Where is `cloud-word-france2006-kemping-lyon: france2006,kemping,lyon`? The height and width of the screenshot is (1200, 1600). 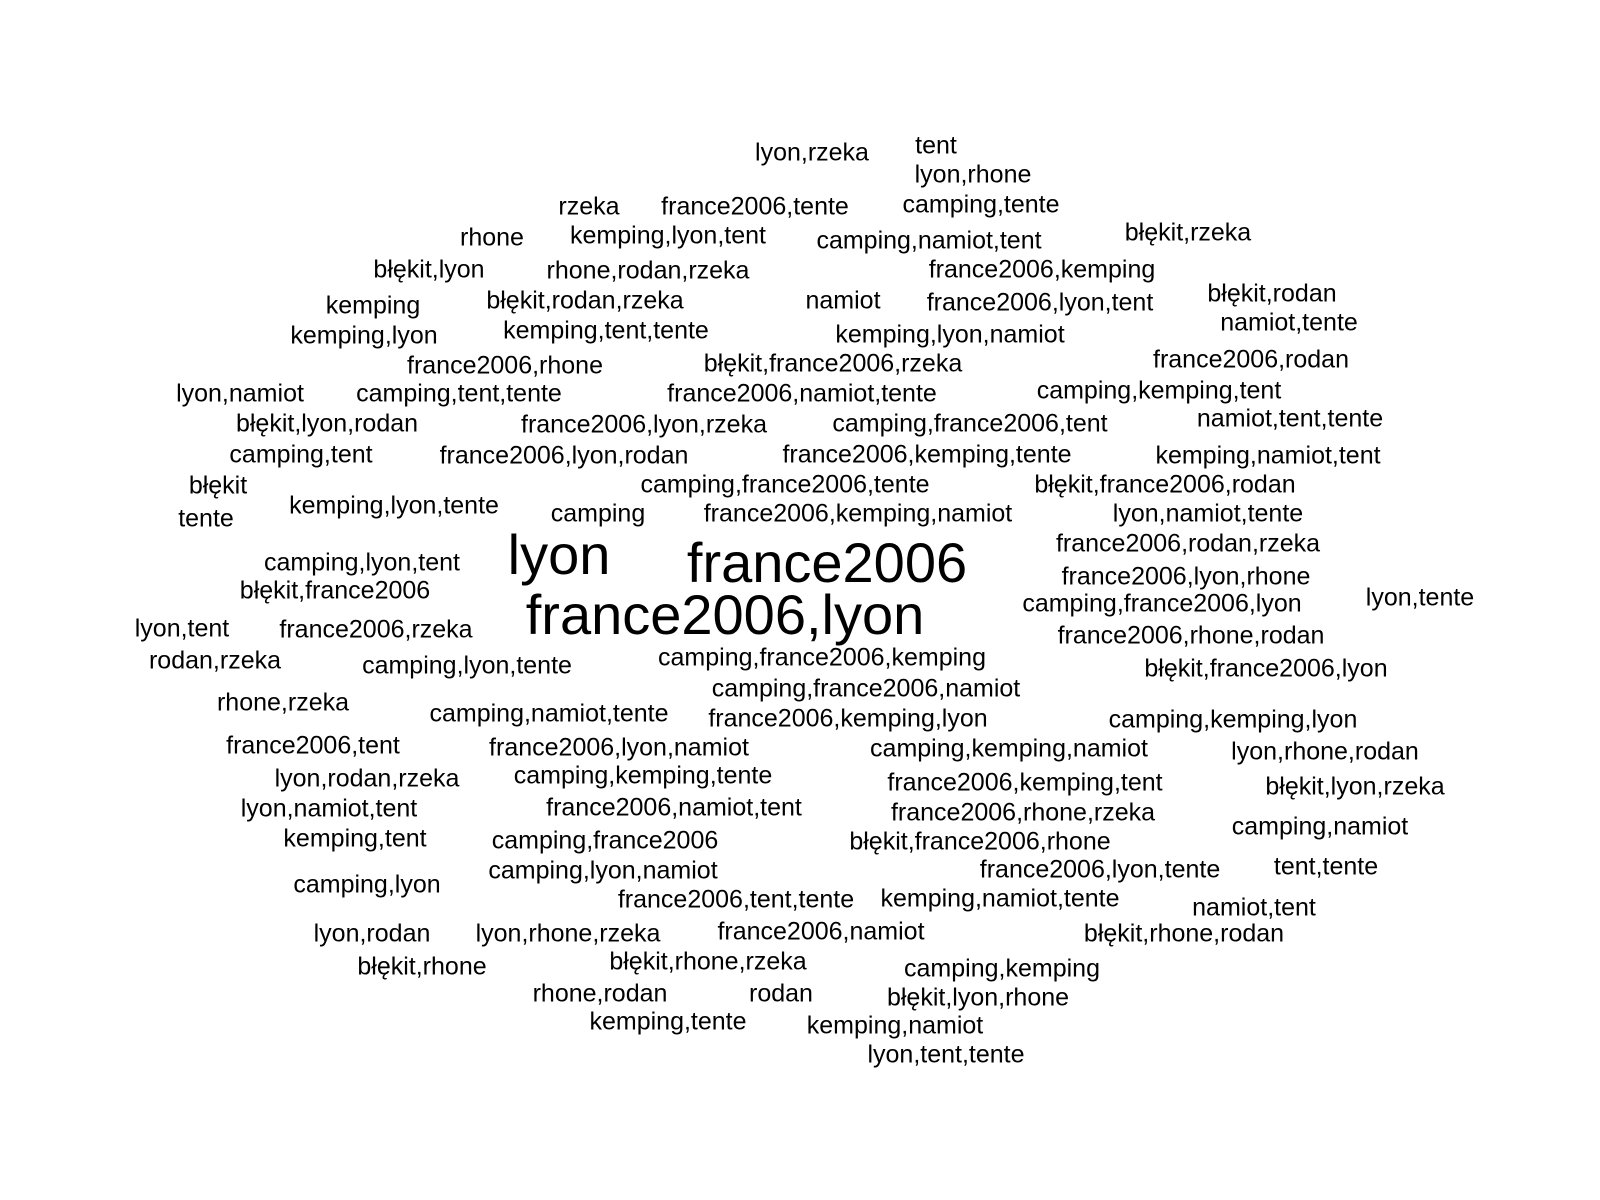
cloud-word-france2006-kemping-lyon: france2006,kemping,lyon is located at coordinates (848, 718).